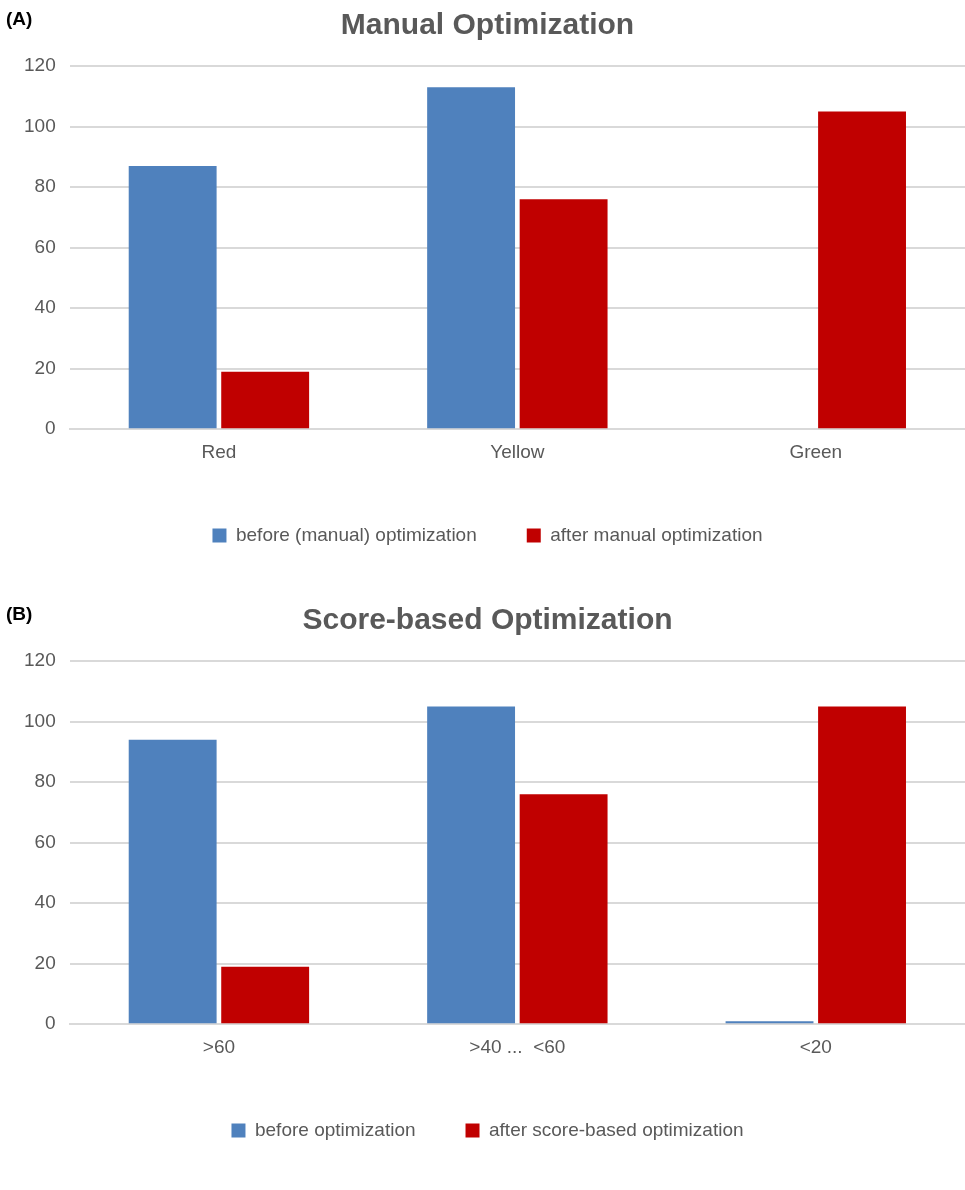 The image size is (965, 1190). I want to click on x-tick-label: Red, so click(219, 451).